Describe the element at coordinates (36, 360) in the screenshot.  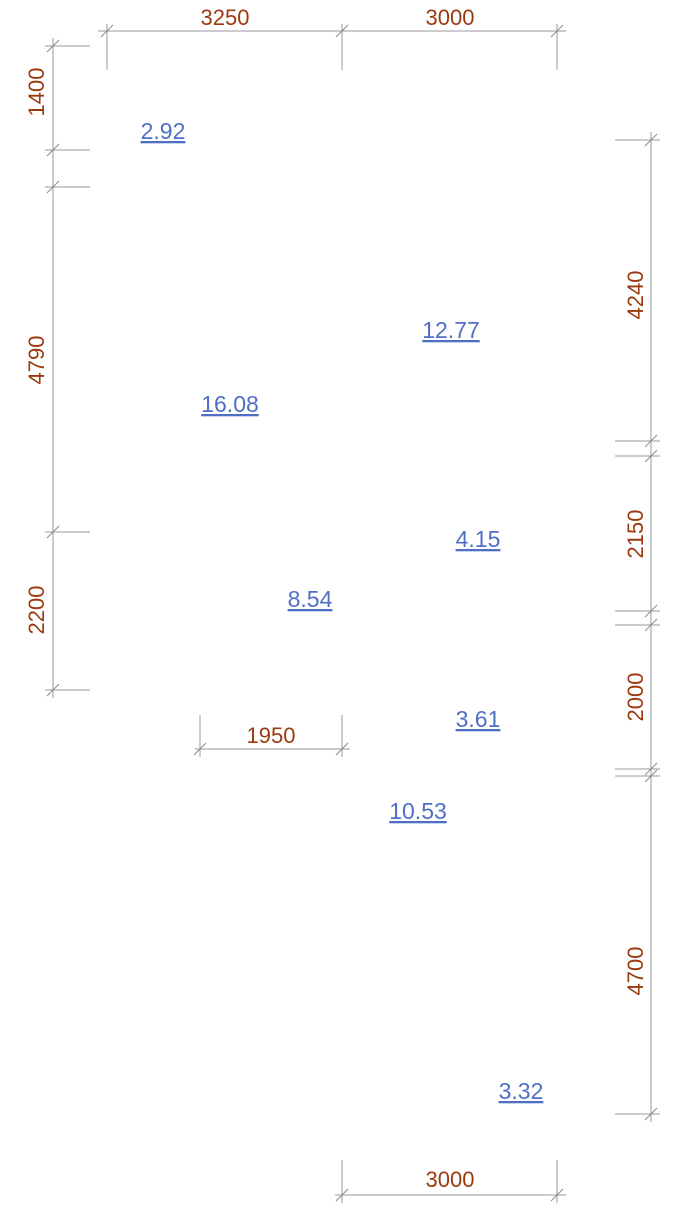
I see `dim-left-2: 4790` at that location.